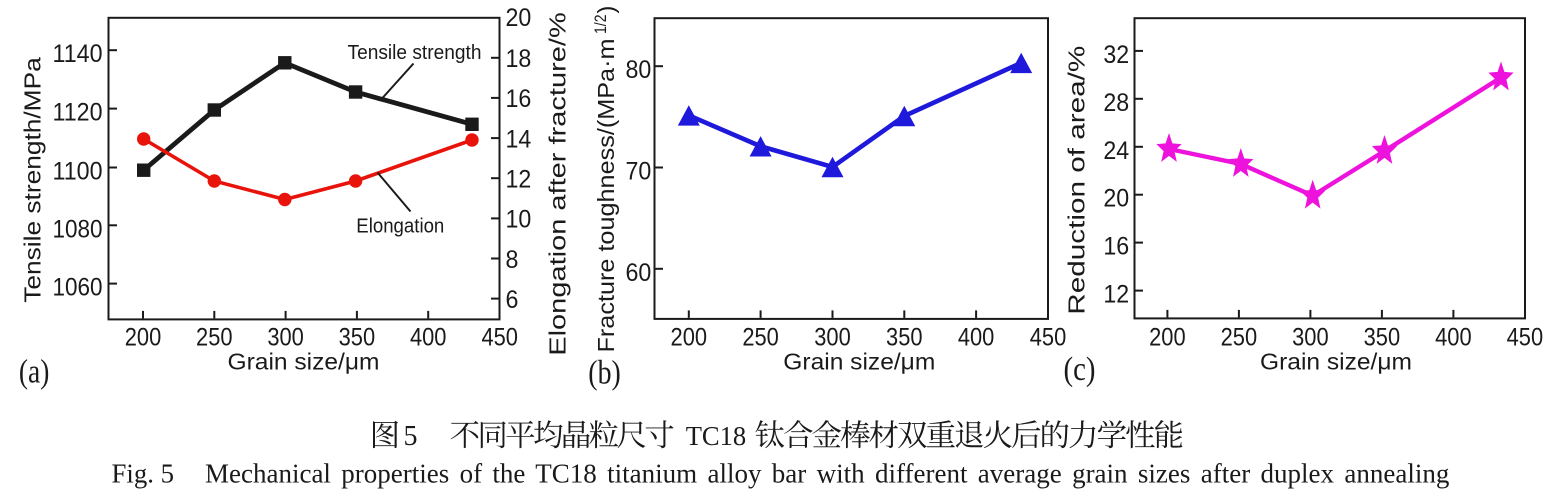 This screenshot has width=1557, height=500. Describe the element at coordinates (34, 371) in the screenshot. I see `svg-text: (a)` at that location.